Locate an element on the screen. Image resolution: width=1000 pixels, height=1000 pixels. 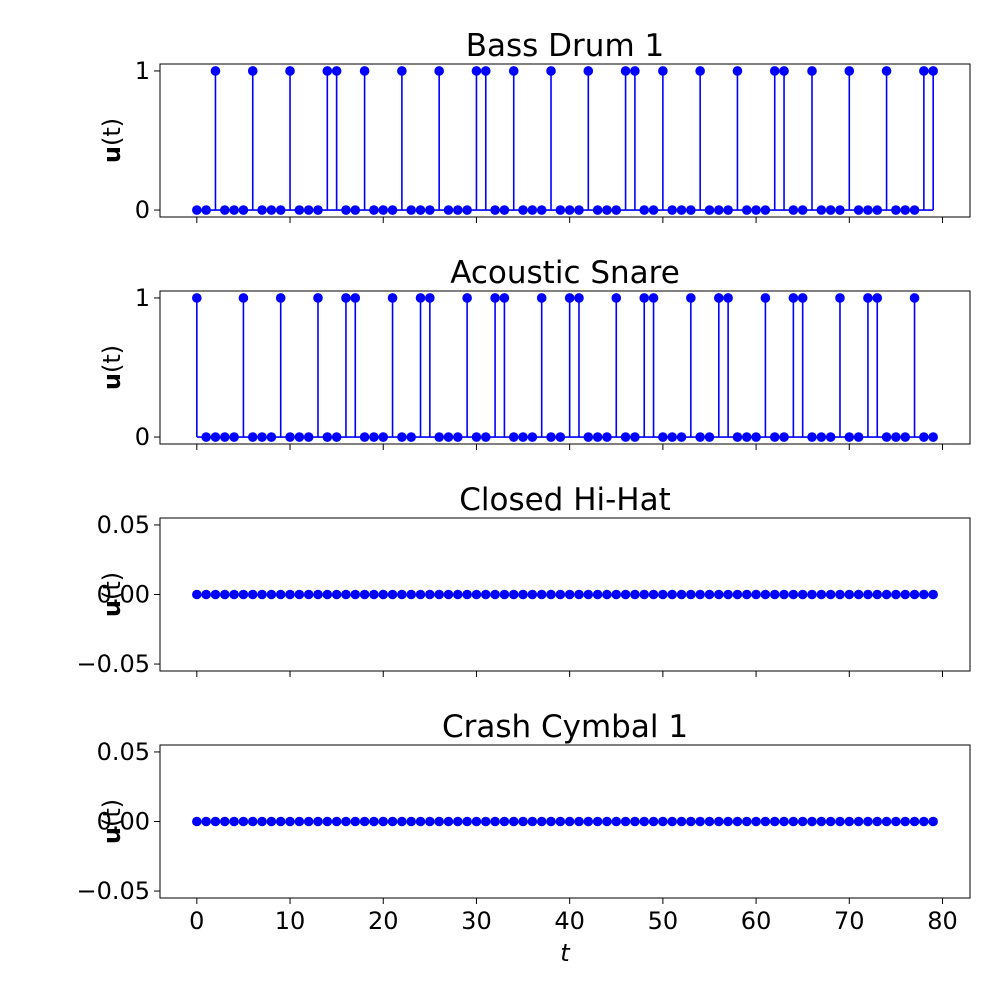
y-tick-label: −0.05 is located at coordinates (113, 664).